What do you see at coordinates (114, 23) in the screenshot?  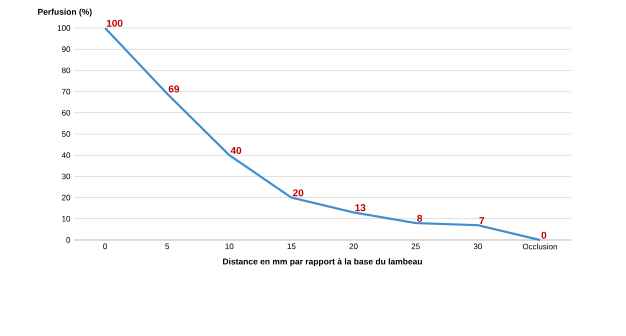 I see `data-label: 100` at bounding box center [114, 23].